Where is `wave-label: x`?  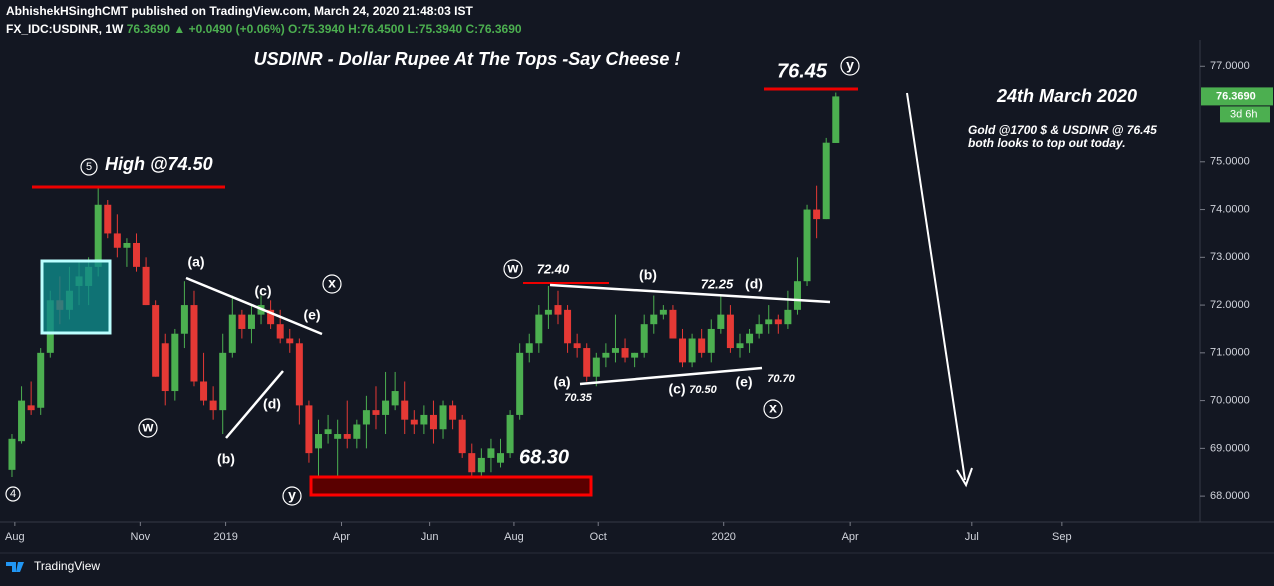 wave-label: x is located at coordinates (773, 408).